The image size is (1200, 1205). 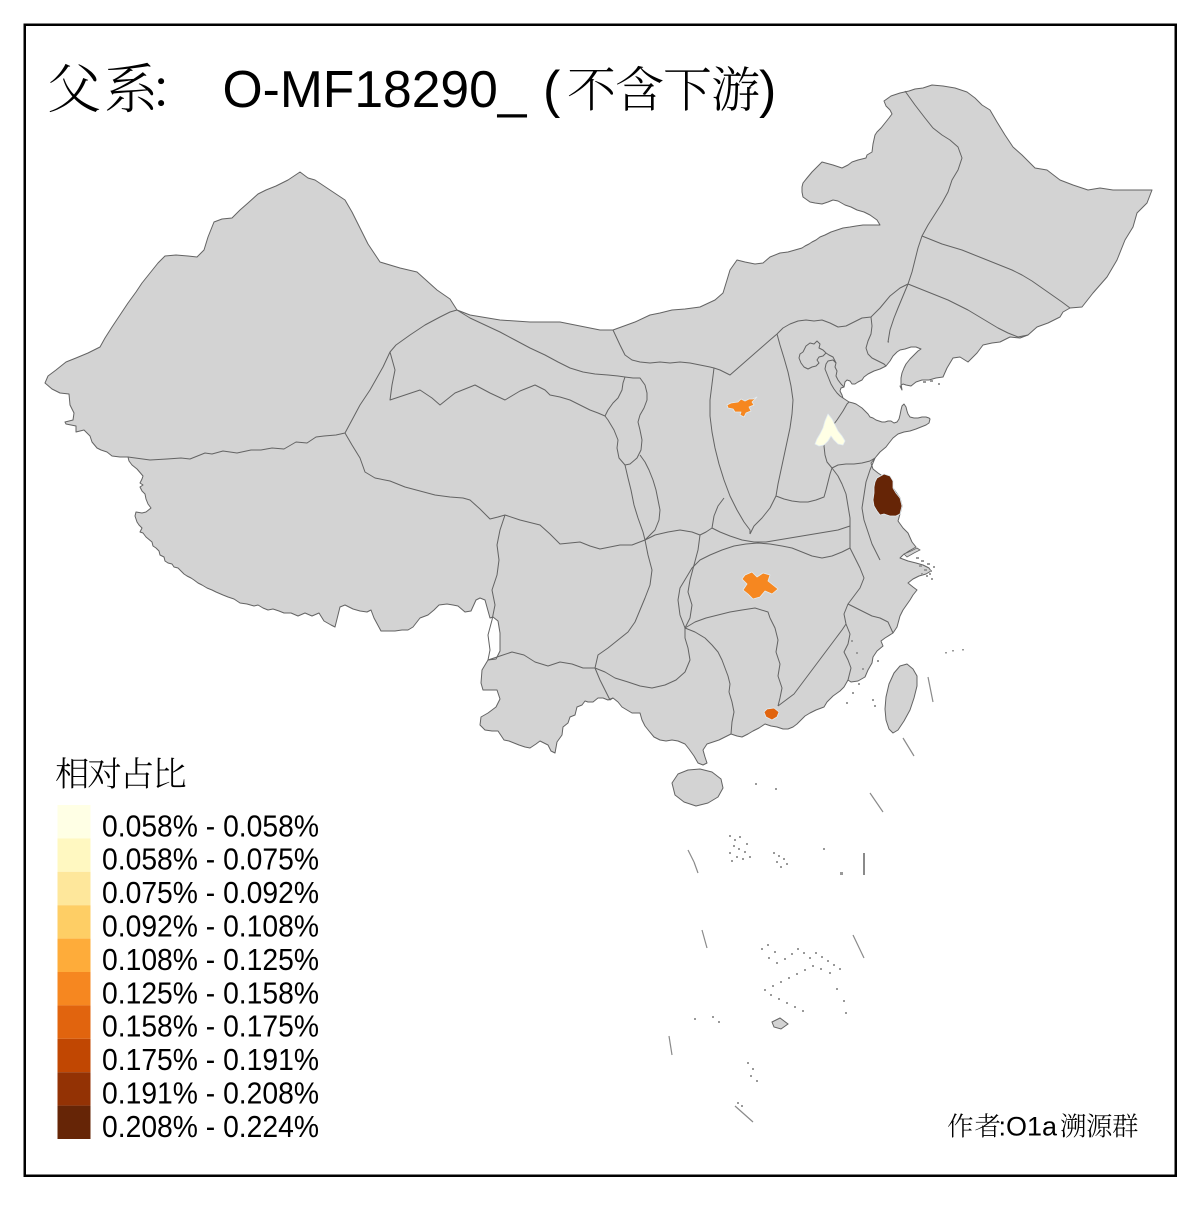 I want to click on svg-text: 0.058% - 0.058%, so click(x=210, y=826).